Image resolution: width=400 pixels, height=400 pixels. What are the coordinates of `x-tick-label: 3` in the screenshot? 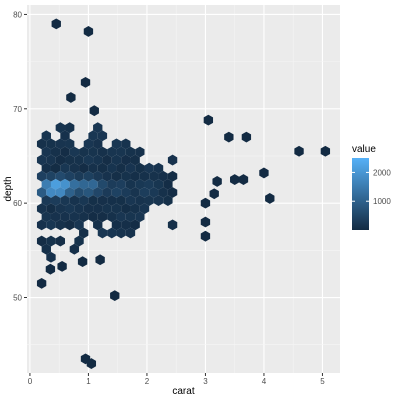 It's located at (205, 381).